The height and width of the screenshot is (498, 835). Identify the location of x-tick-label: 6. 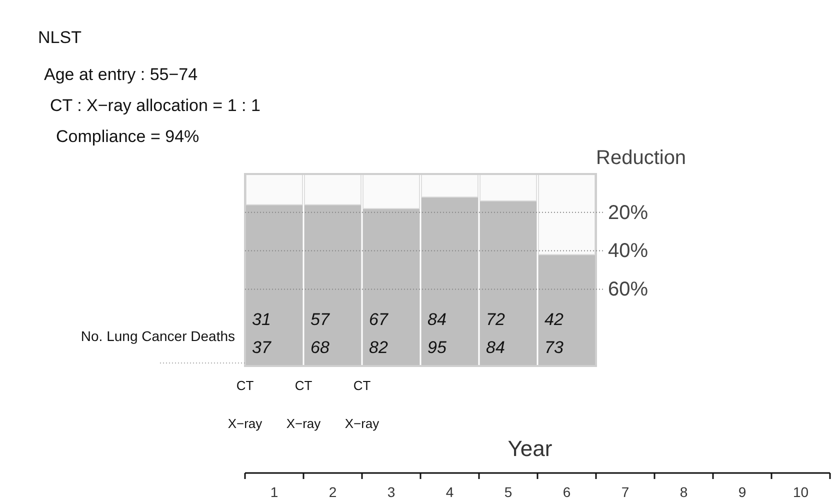
(566, 491).